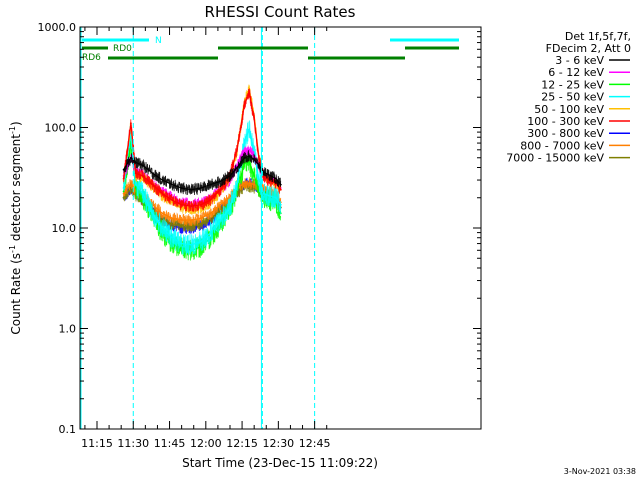 The image size is (640, 480). What do you see at coordinates (278, 443) in the screenshot?
I see `x-tick-label: 12:30` at bounding box center [278, 443].